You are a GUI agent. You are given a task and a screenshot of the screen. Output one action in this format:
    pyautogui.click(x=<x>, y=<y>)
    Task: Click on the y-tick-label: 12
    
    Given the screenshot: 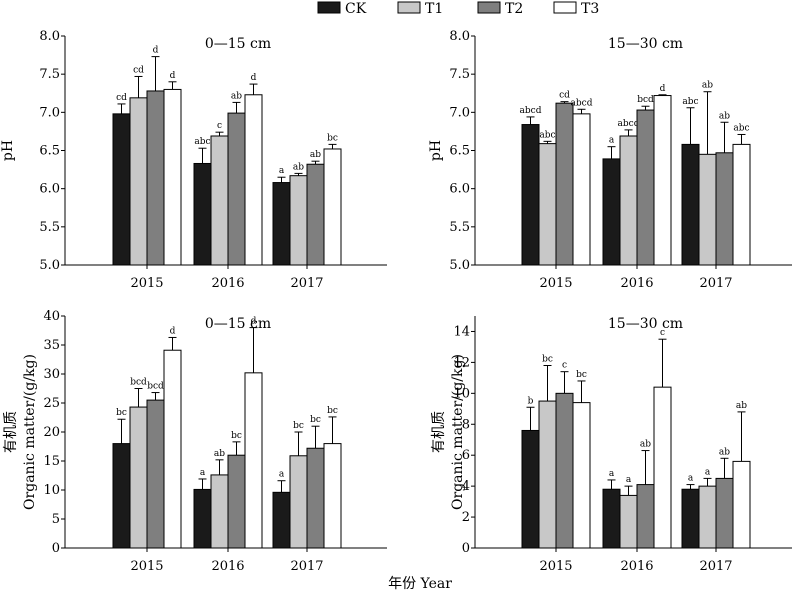 What is the action you would take?
    pyautogui.click(x=461, y=362)
    